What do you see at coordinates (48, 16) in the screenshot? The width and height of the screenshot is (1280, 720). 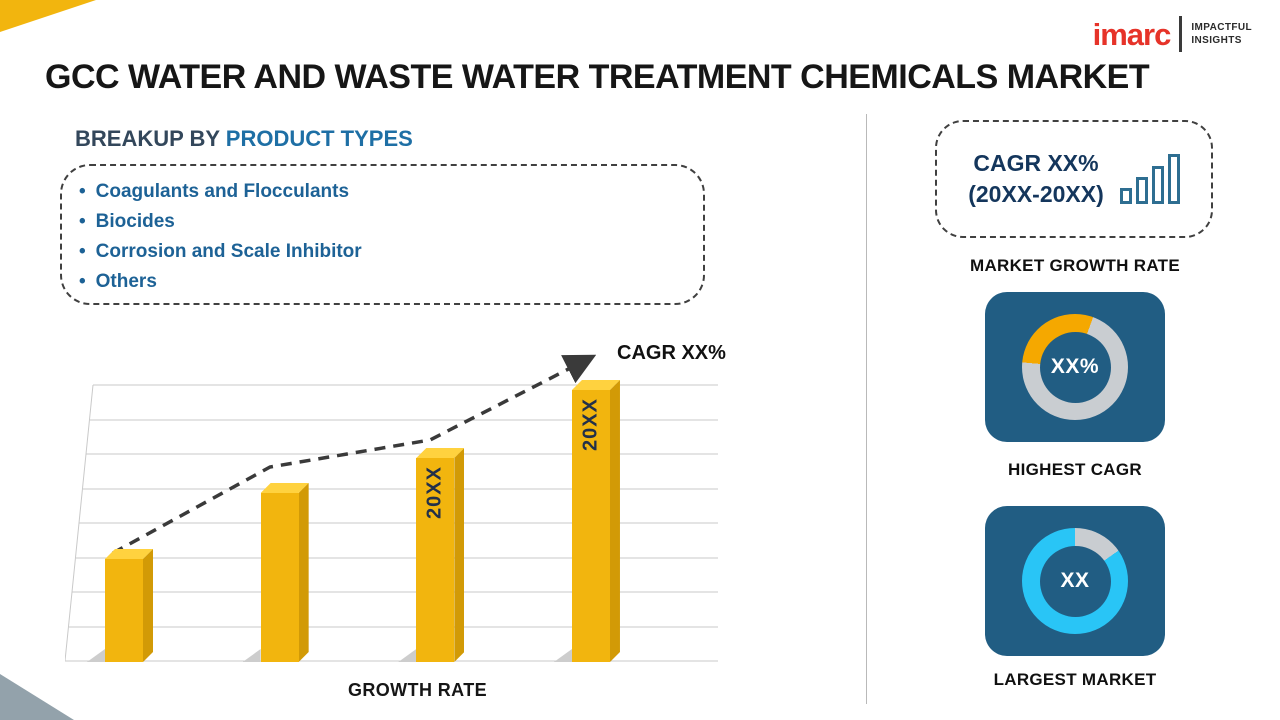 I see `corner-accent-top-left` at bounding box center [48, 16].